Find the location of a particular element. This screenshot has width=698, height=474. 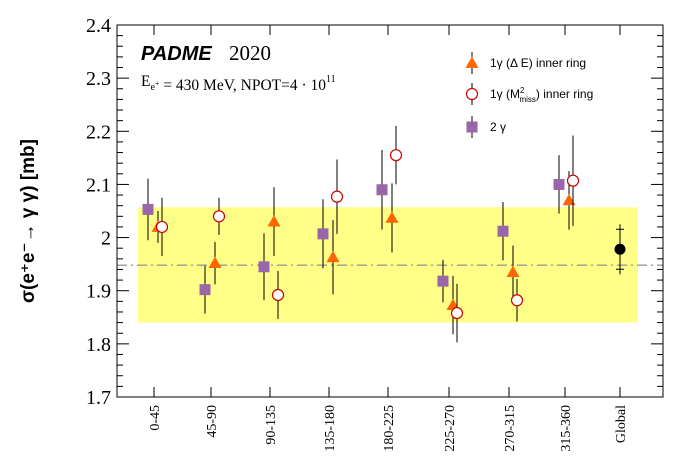

series-filled-circle is located at coordinates (620, 249).